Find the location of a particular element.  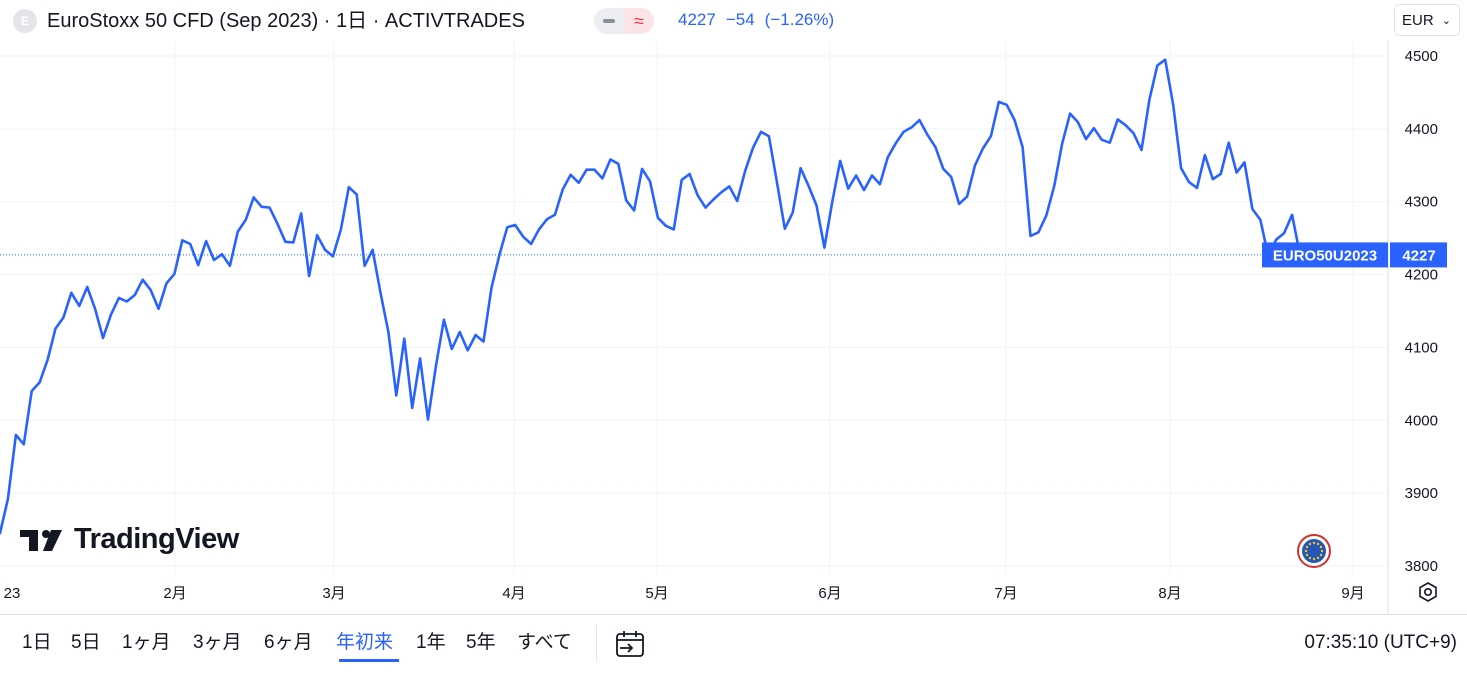

tradingview-logo-icon is located at coordinates (41, 540).